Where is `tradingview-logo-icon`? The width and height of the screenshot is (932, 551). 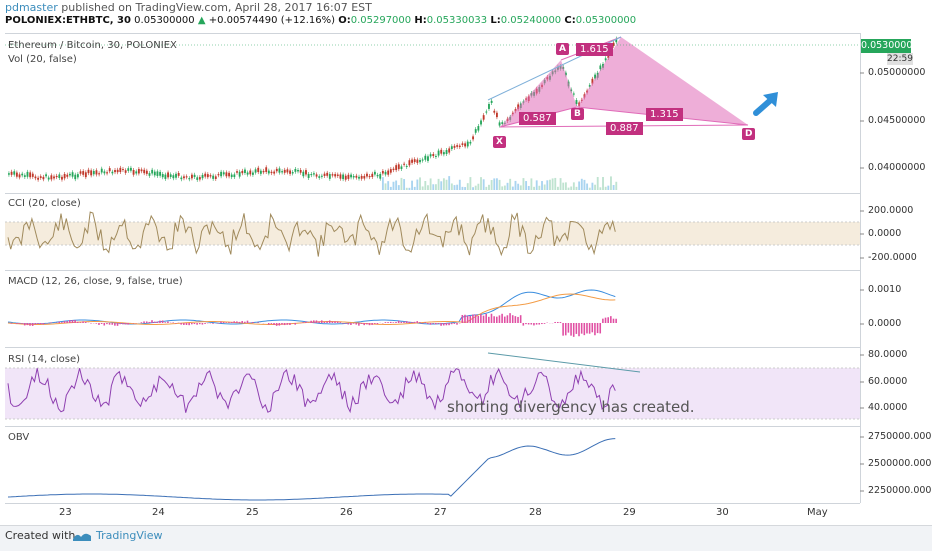 tradingview-logo-icon is located at coordinates (82, 536).